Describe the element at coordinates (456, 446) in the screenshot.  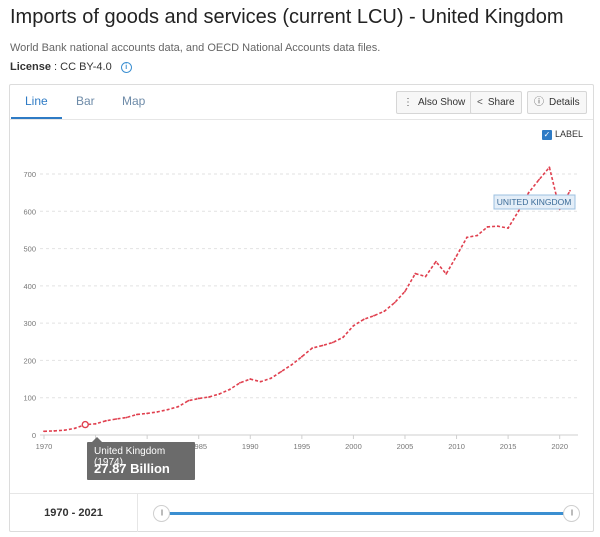
I see `x-tick-label: 2010` at that location.